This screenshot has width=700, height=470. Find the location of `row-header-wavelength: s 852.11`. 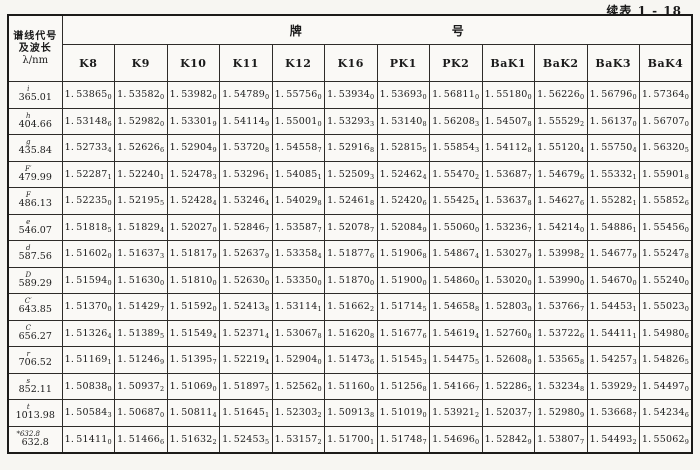

row-header-wavelength: s 852.11 is located at coordinates (35, 386).